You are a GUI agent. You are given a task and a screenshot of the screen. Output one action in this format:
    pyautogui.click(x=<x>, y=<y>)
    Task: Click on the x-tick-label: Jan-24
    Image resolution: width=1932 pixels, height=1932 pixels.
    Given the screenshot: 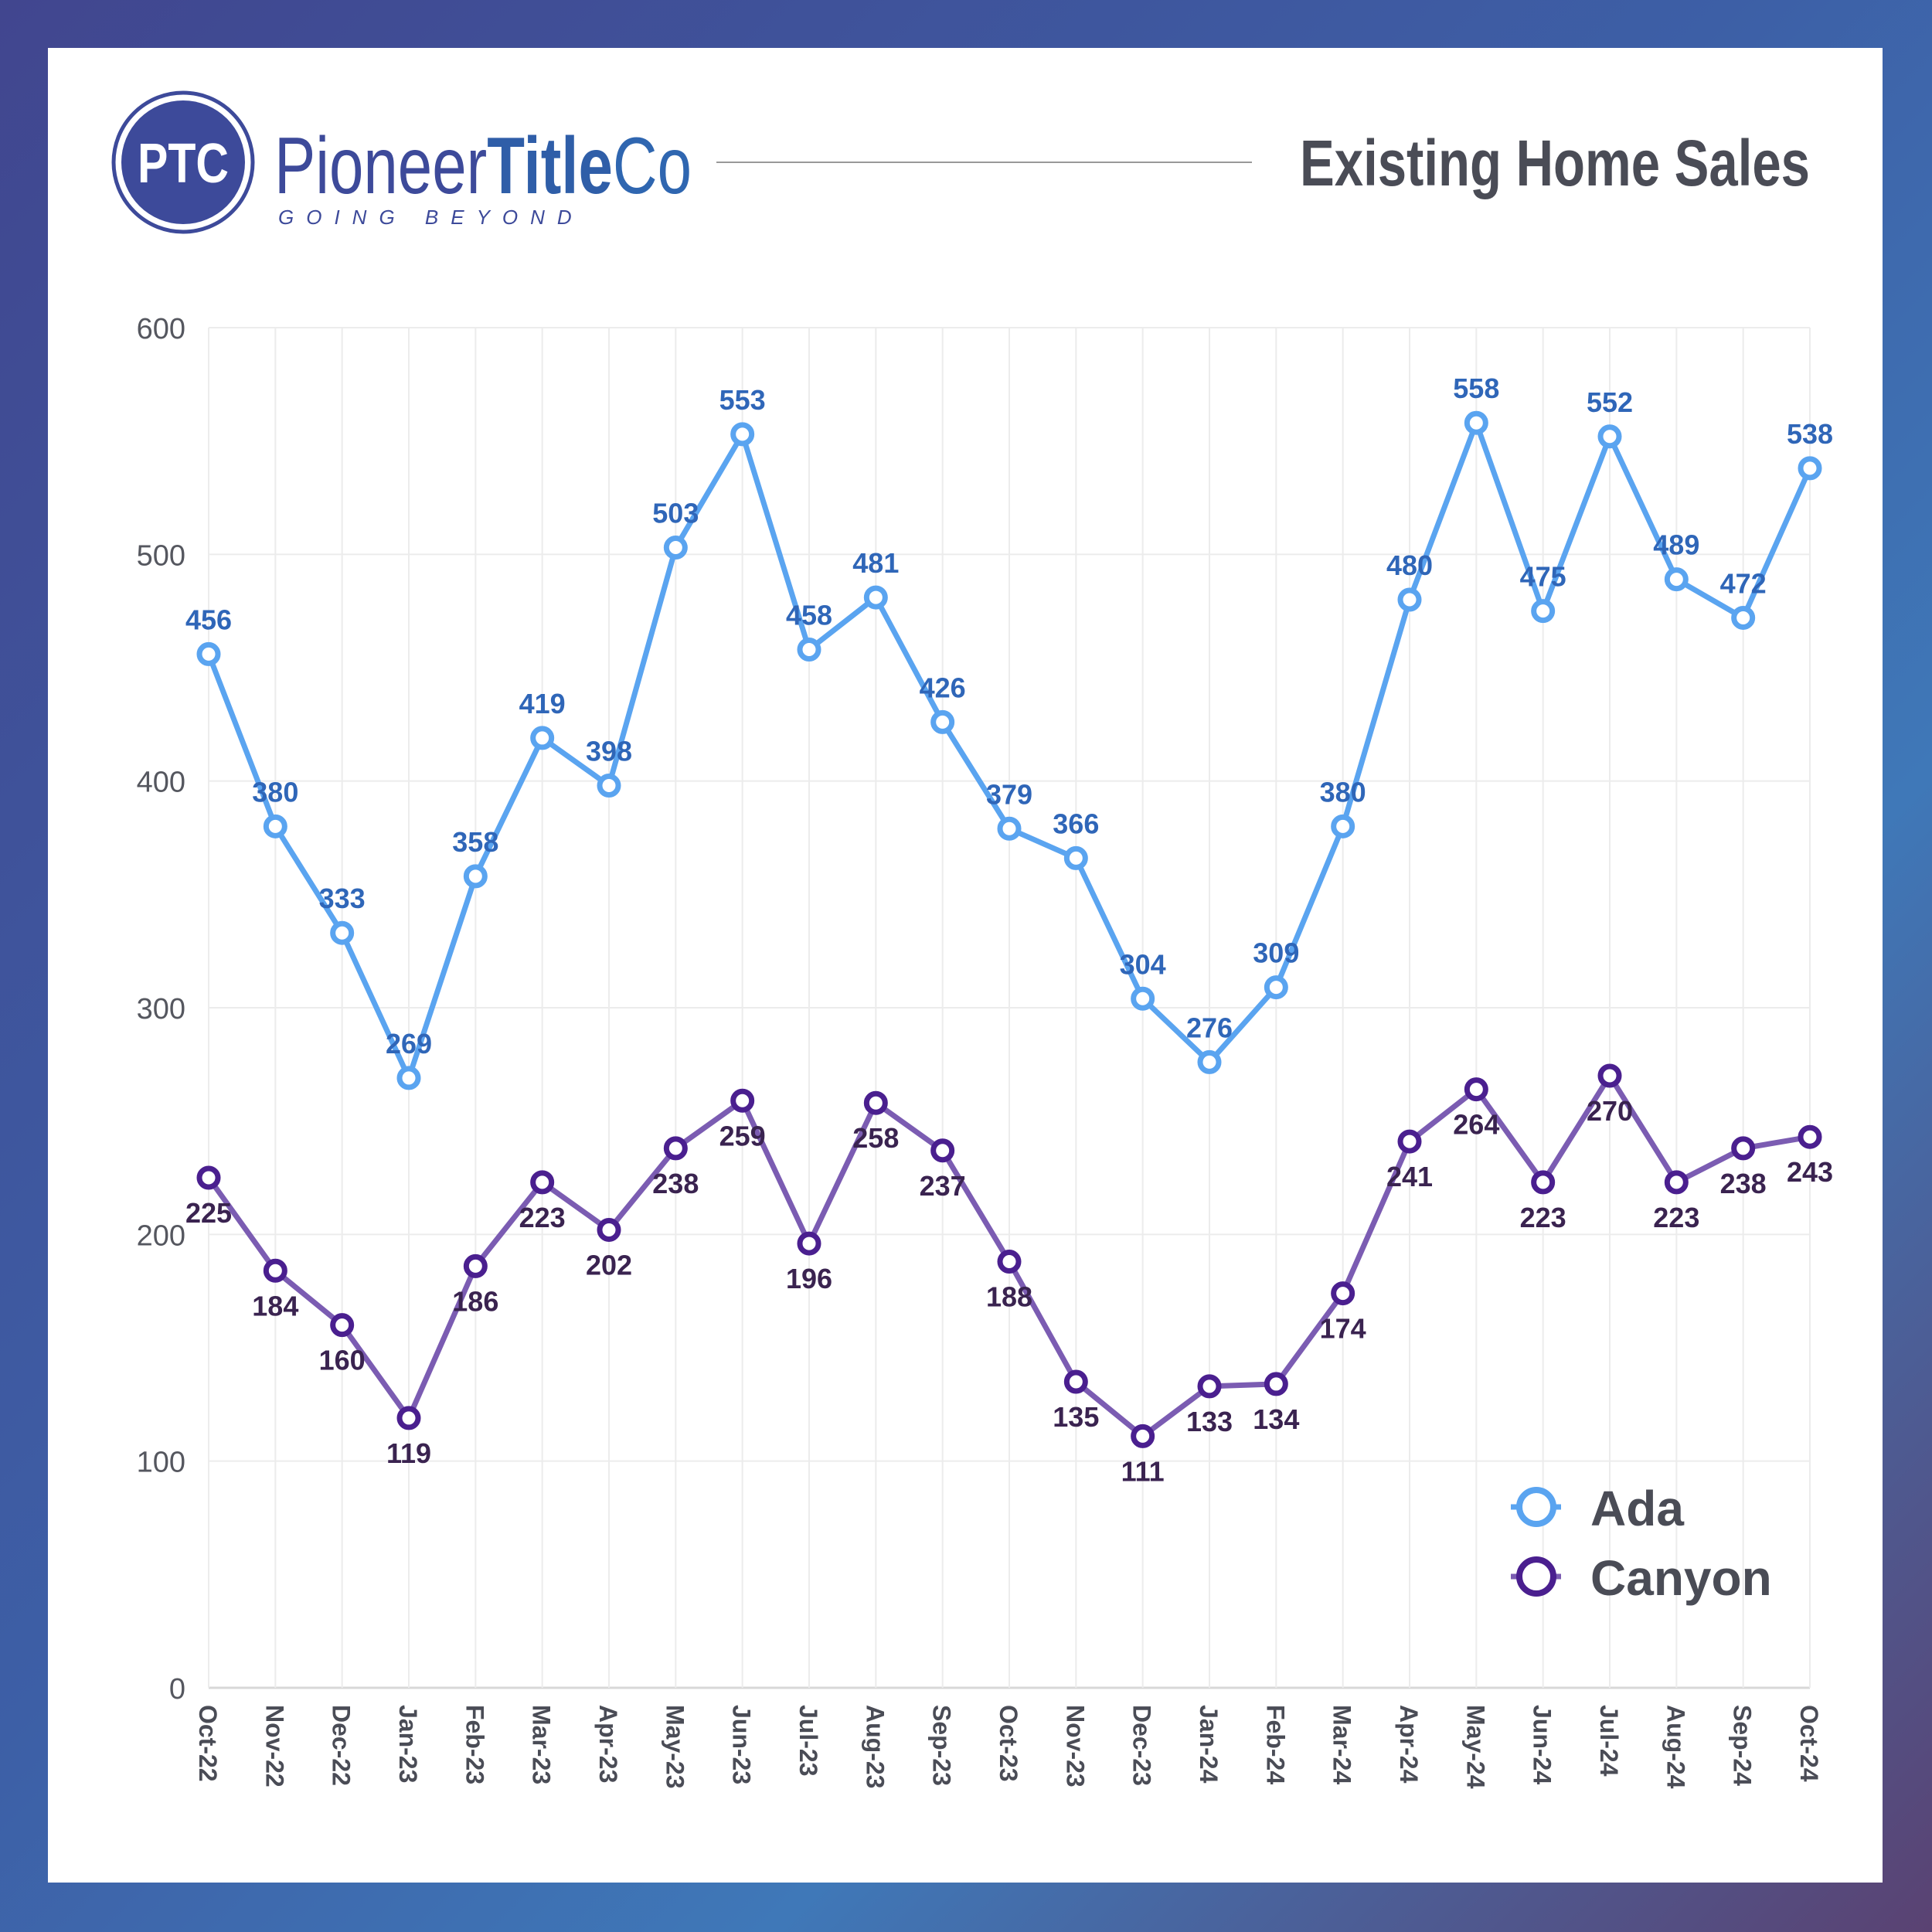 What is the action you would take?
    pyautogui.click(x=1209, y=1744)
    